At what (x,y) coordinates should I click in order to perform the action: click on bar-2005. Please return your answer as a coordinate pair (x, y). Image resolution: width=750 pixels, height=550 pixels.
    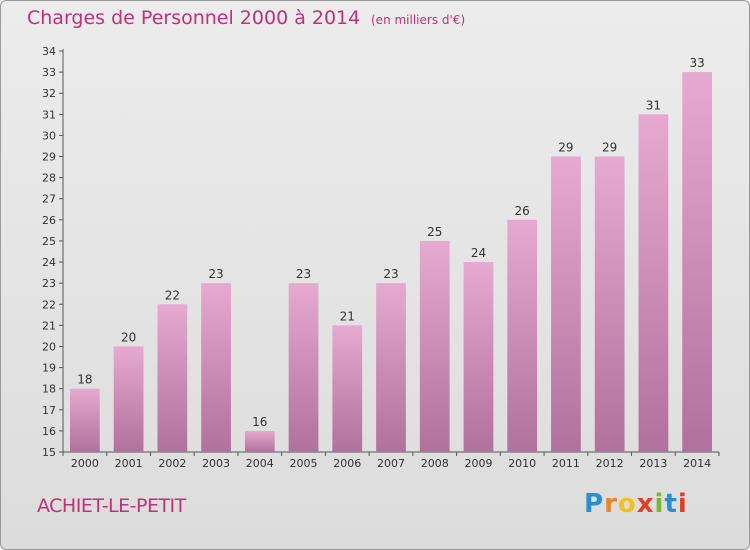
    Looking at the image, I should click on (303, 367).